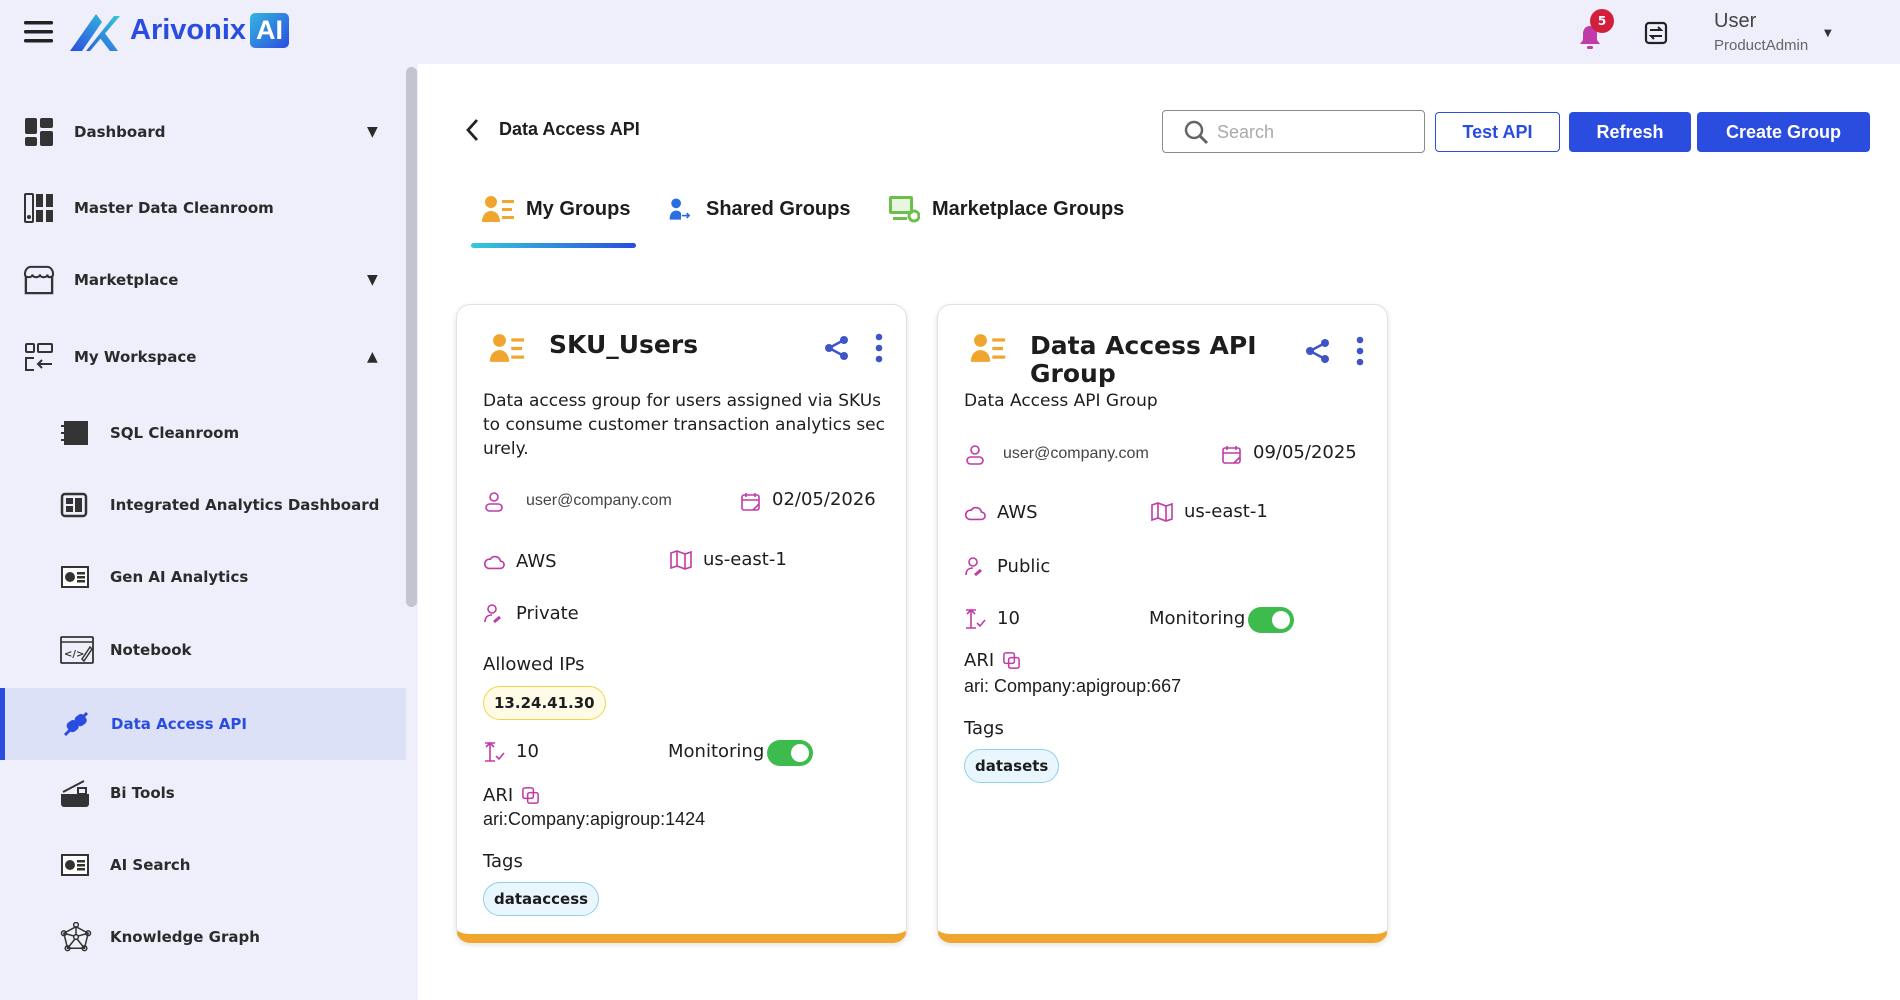 This screenshot has width=1900, height=1000. I want to click on sidebar-item-marketplace: Marketplace ▼, so click(203, 280).